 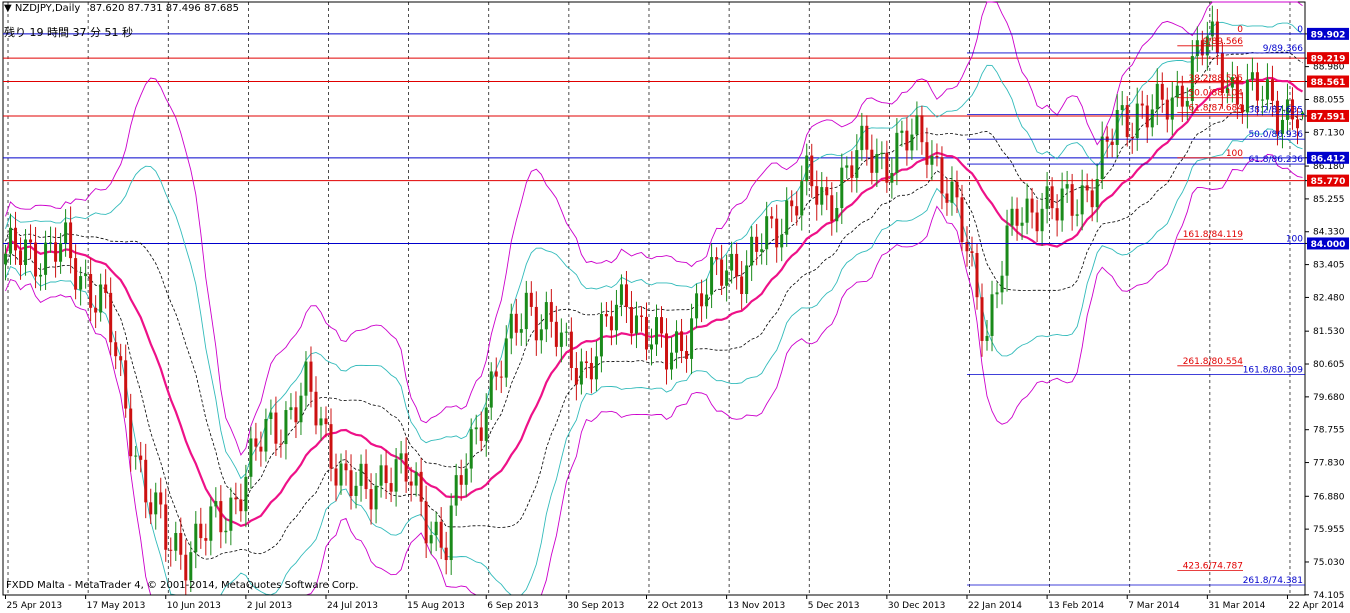 I want to click on date-tick-label: 2 Jul 2013, so click(x=269, y=606).